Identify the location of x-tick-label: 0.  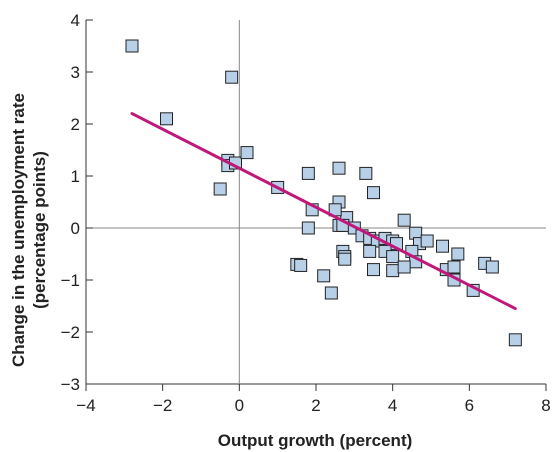
(239, 405).